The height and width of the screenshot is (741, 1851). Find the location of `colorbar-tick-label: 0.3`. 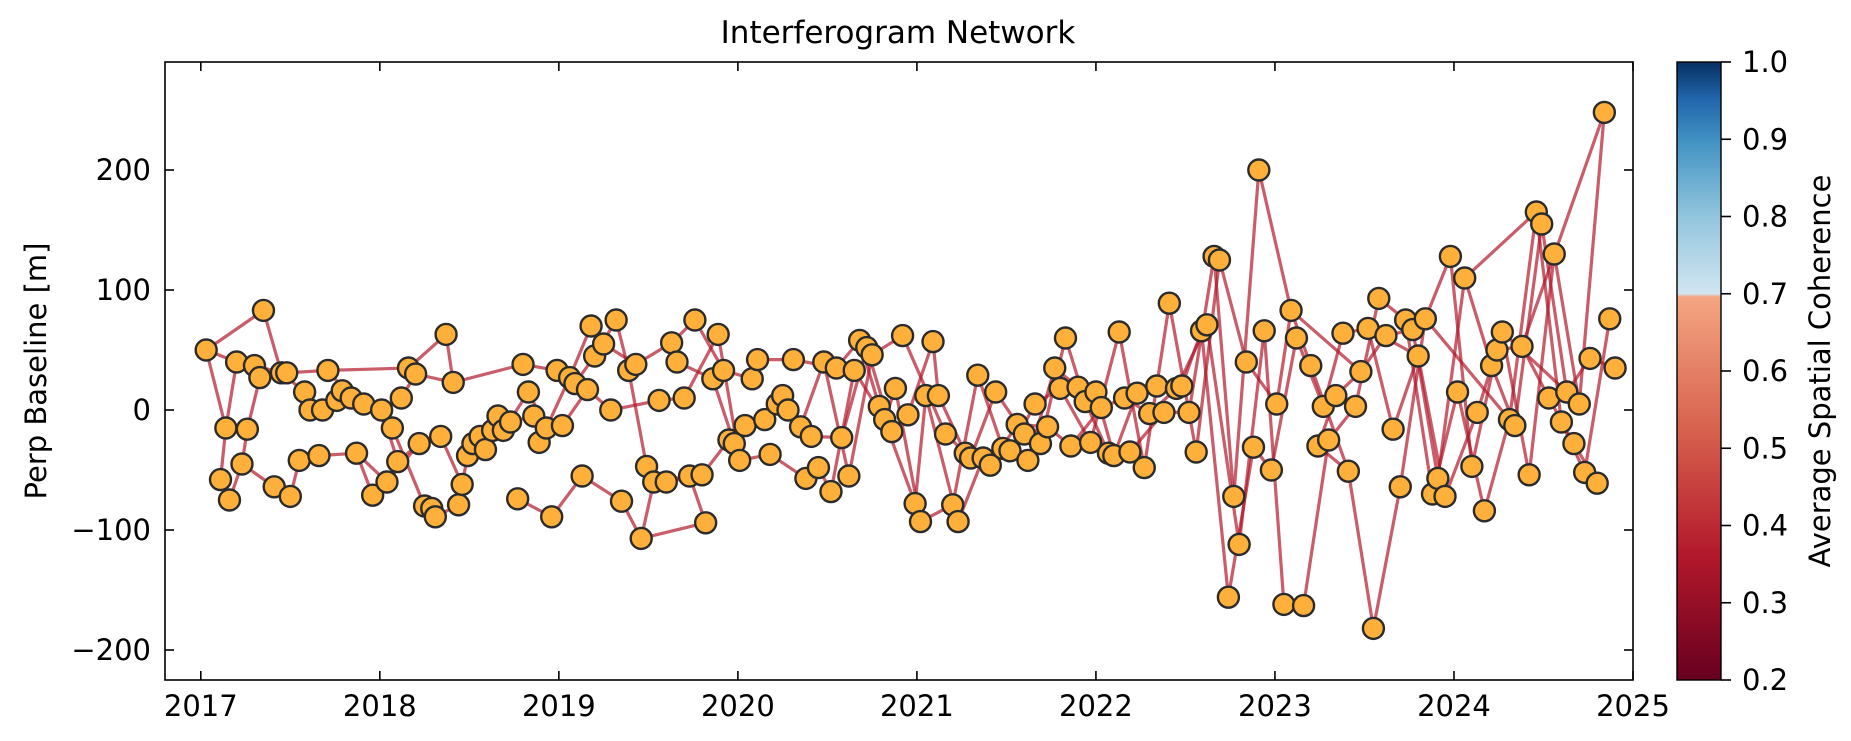

colorbar-tick-label: 0.3 is located at coordinates (1765, 603).